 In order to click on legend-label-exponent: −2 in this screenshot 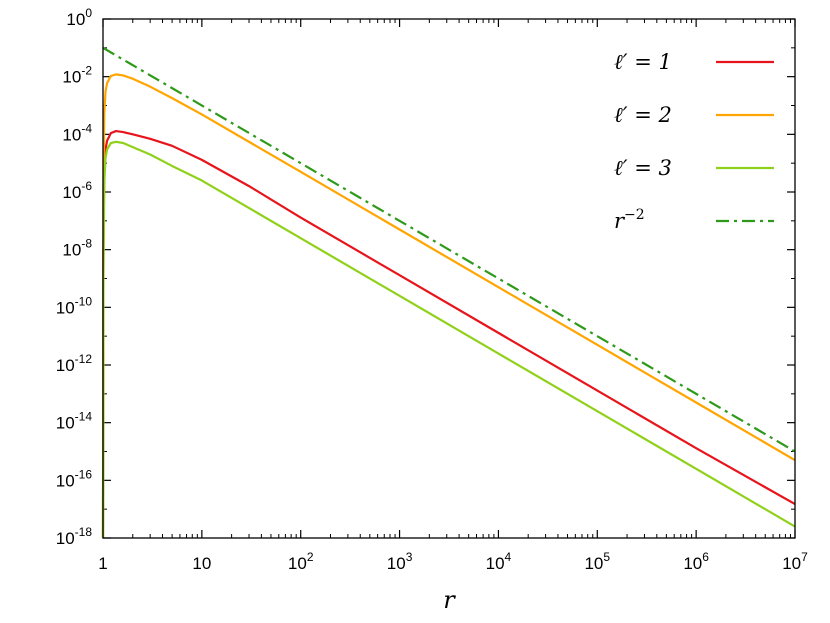, I will do `click(634, 215)`.